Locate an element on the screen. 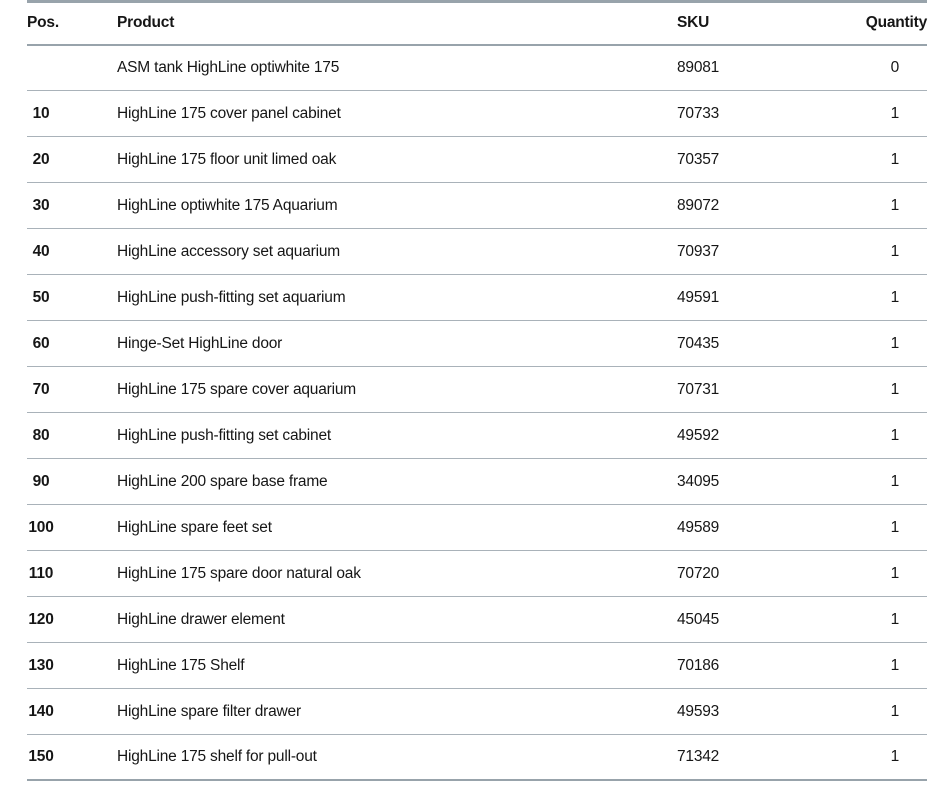 The image size is (949, 800). pos-value: 10 is located at coordinates (41, 113).